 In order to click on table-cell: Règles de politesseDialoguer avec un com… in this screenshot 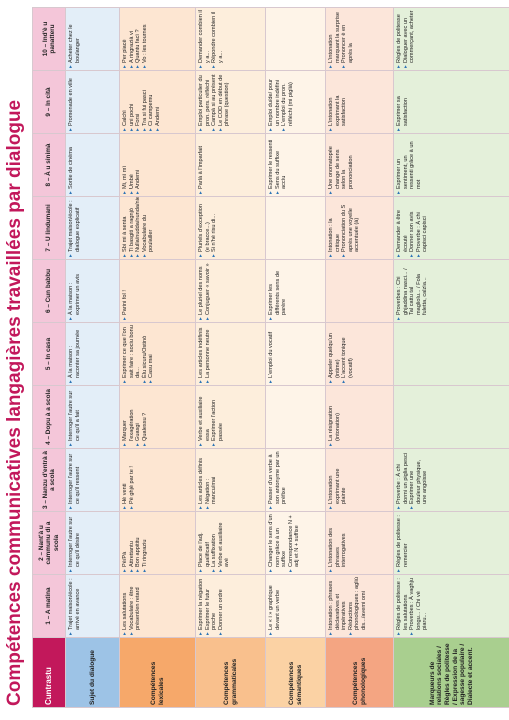, I will do `click(451, 39)`.